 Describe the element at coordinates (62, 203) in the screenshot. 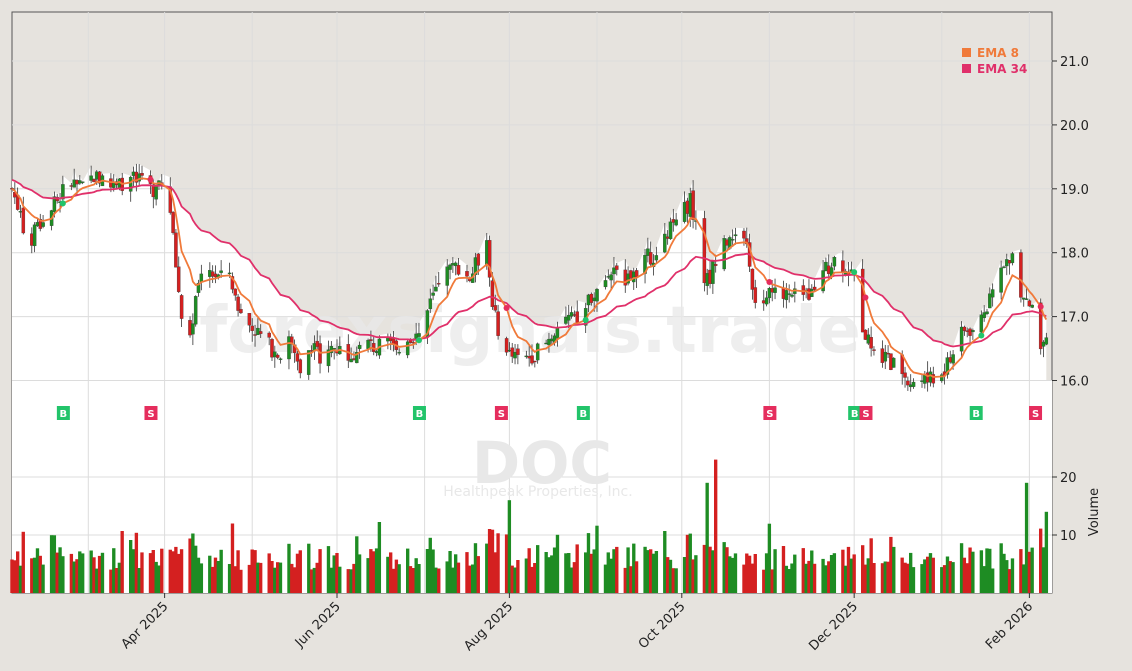

I see `buy-signal-dot` at that location.